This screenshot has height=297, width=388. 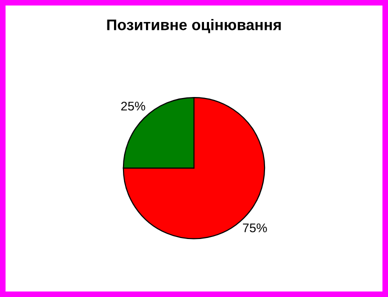 I want to click on chart-title: Позитивне оцінювання, so click(x=194, y=26).